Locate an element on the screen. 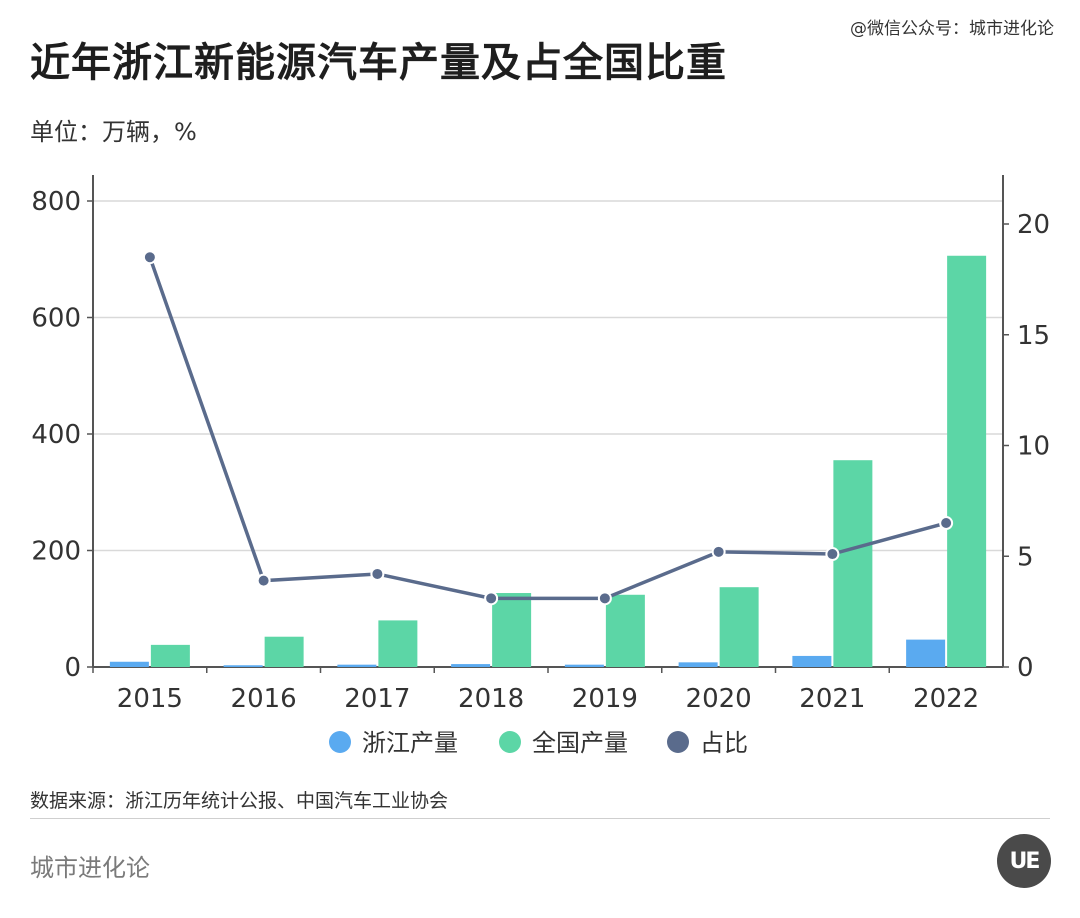 The image size is (1080, 918). y-right-tick-label: 10 is located at coordinates (1033, 447).